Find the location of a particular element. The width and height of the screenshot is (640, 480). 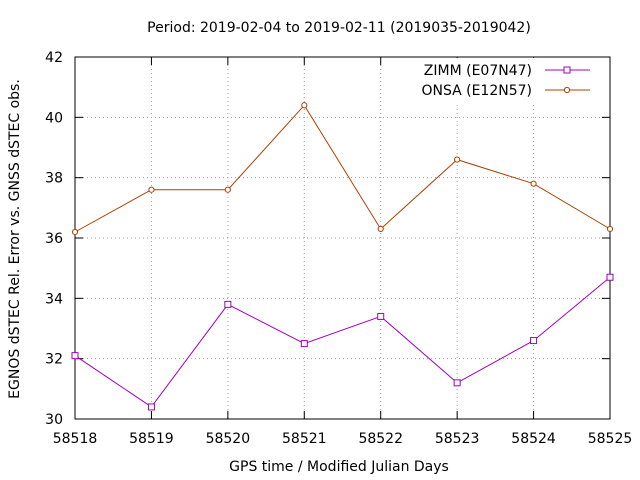

x-tick-label: 58524 is located at coordinates (533, 439).